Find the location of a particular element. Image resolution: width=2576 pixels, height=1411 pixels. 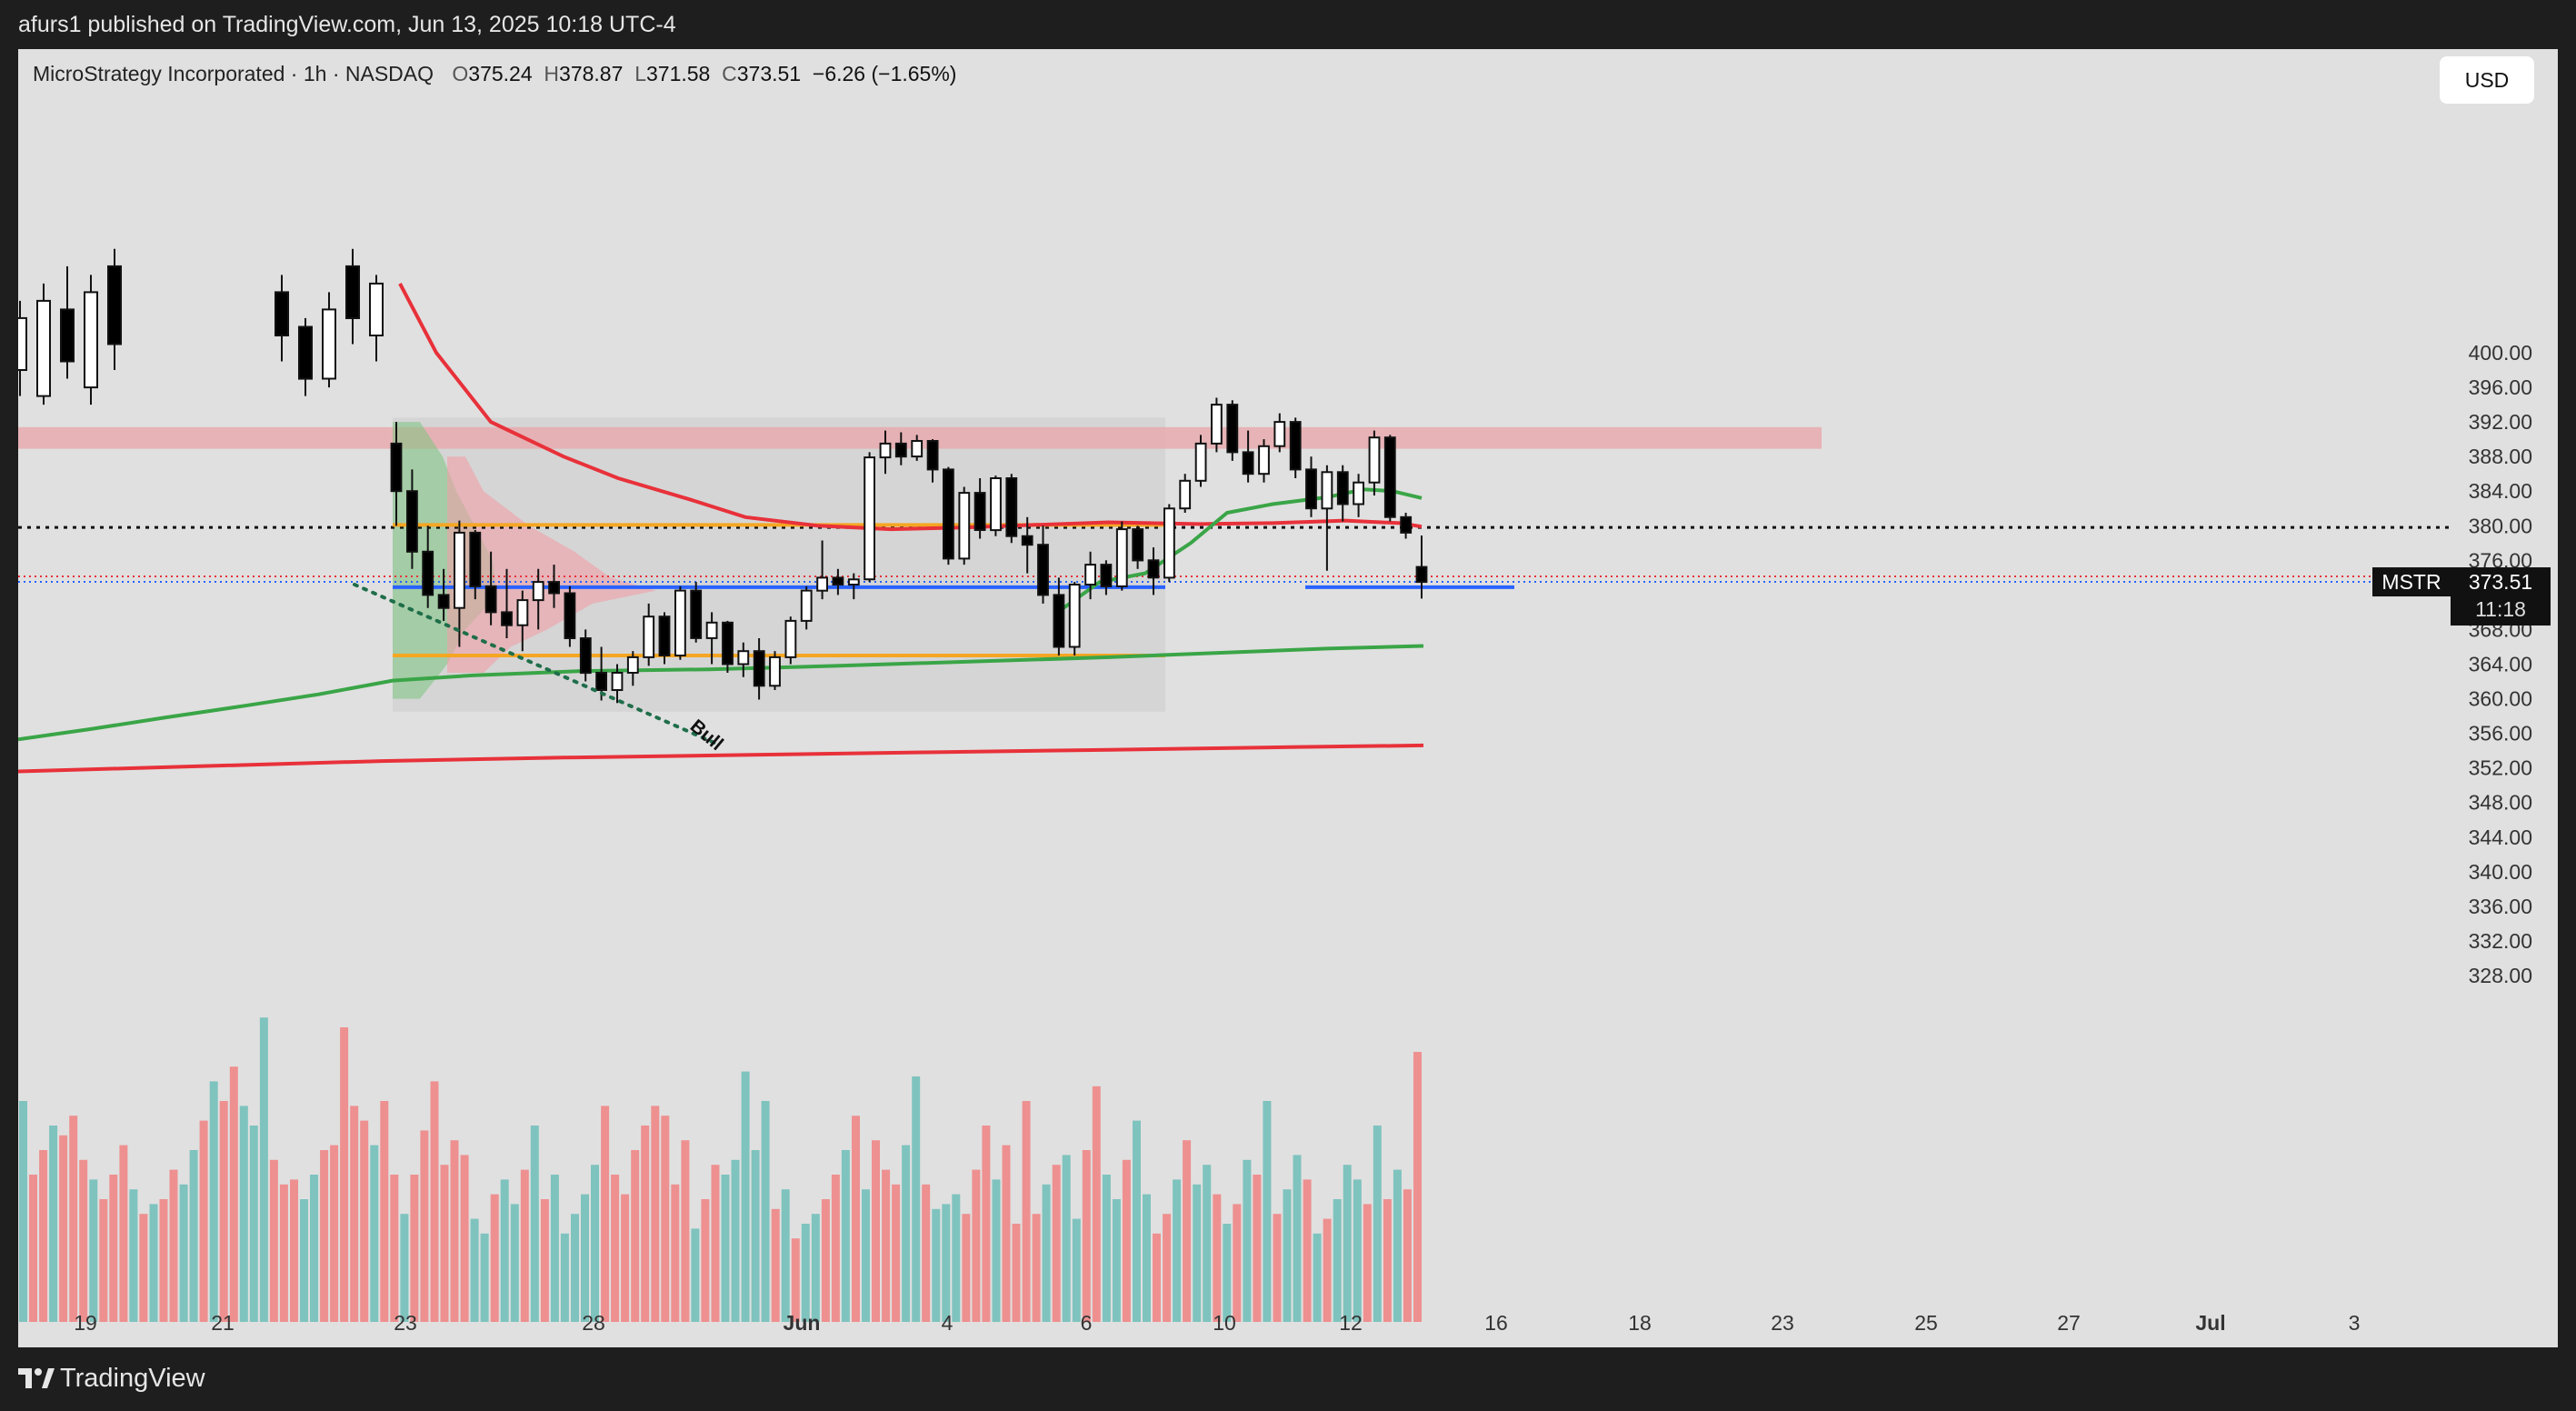

time-tick-label: 18 is located at coordinates (1640, 1323).